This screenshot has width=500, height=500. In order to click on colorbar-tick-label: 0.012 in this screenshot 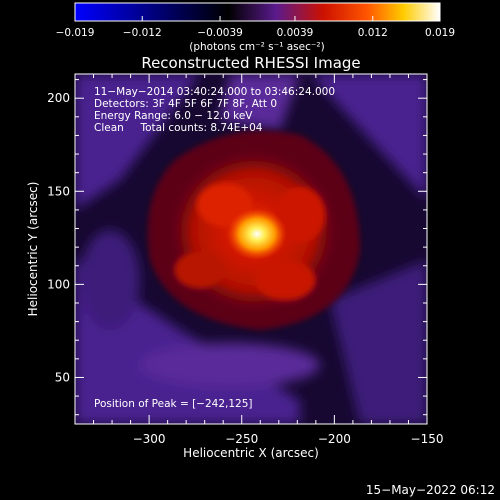, I will do `click(373, 33)`.